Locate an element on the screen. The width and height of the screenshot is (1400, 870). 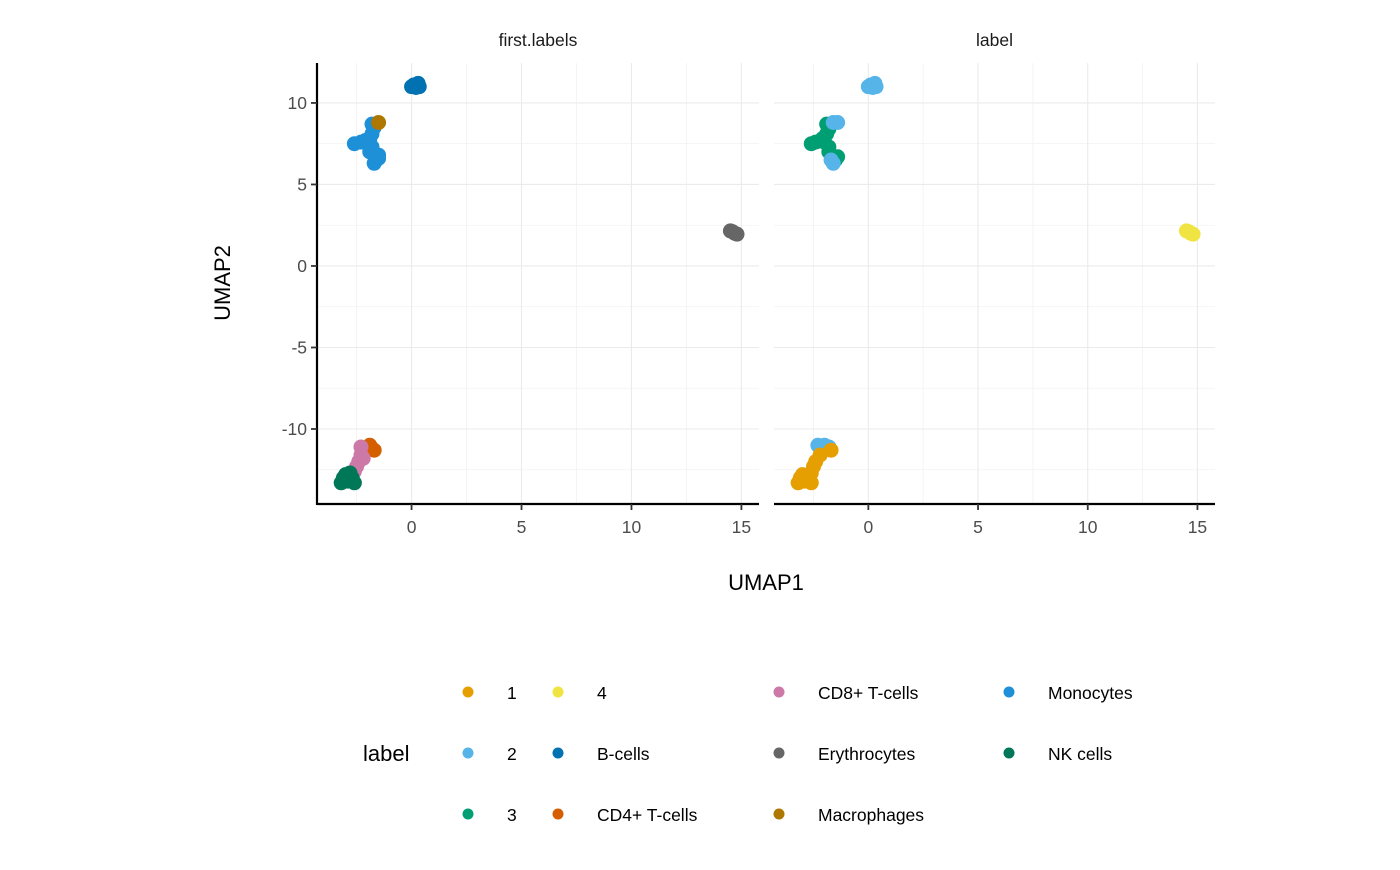
legend-label: NK cells is located at coordinates (1080, 754).